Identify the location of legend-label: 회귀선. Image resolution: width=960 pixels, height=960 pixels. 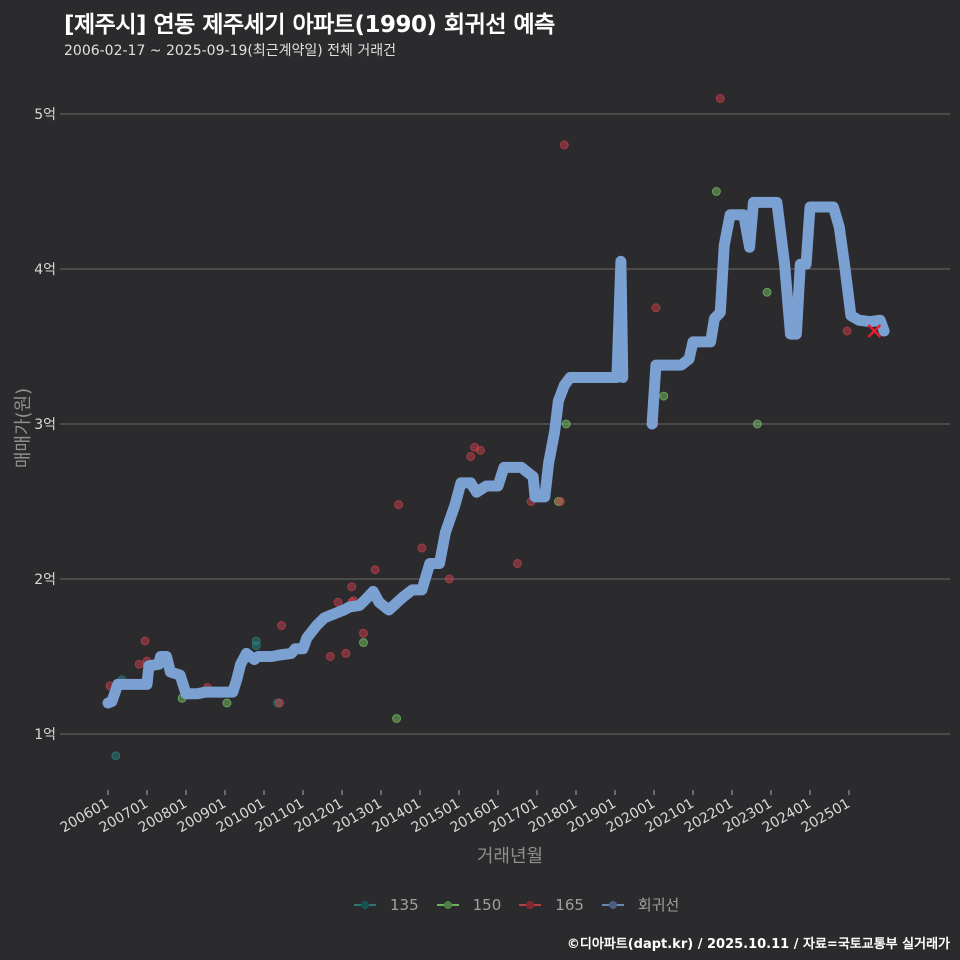
(658, 905).